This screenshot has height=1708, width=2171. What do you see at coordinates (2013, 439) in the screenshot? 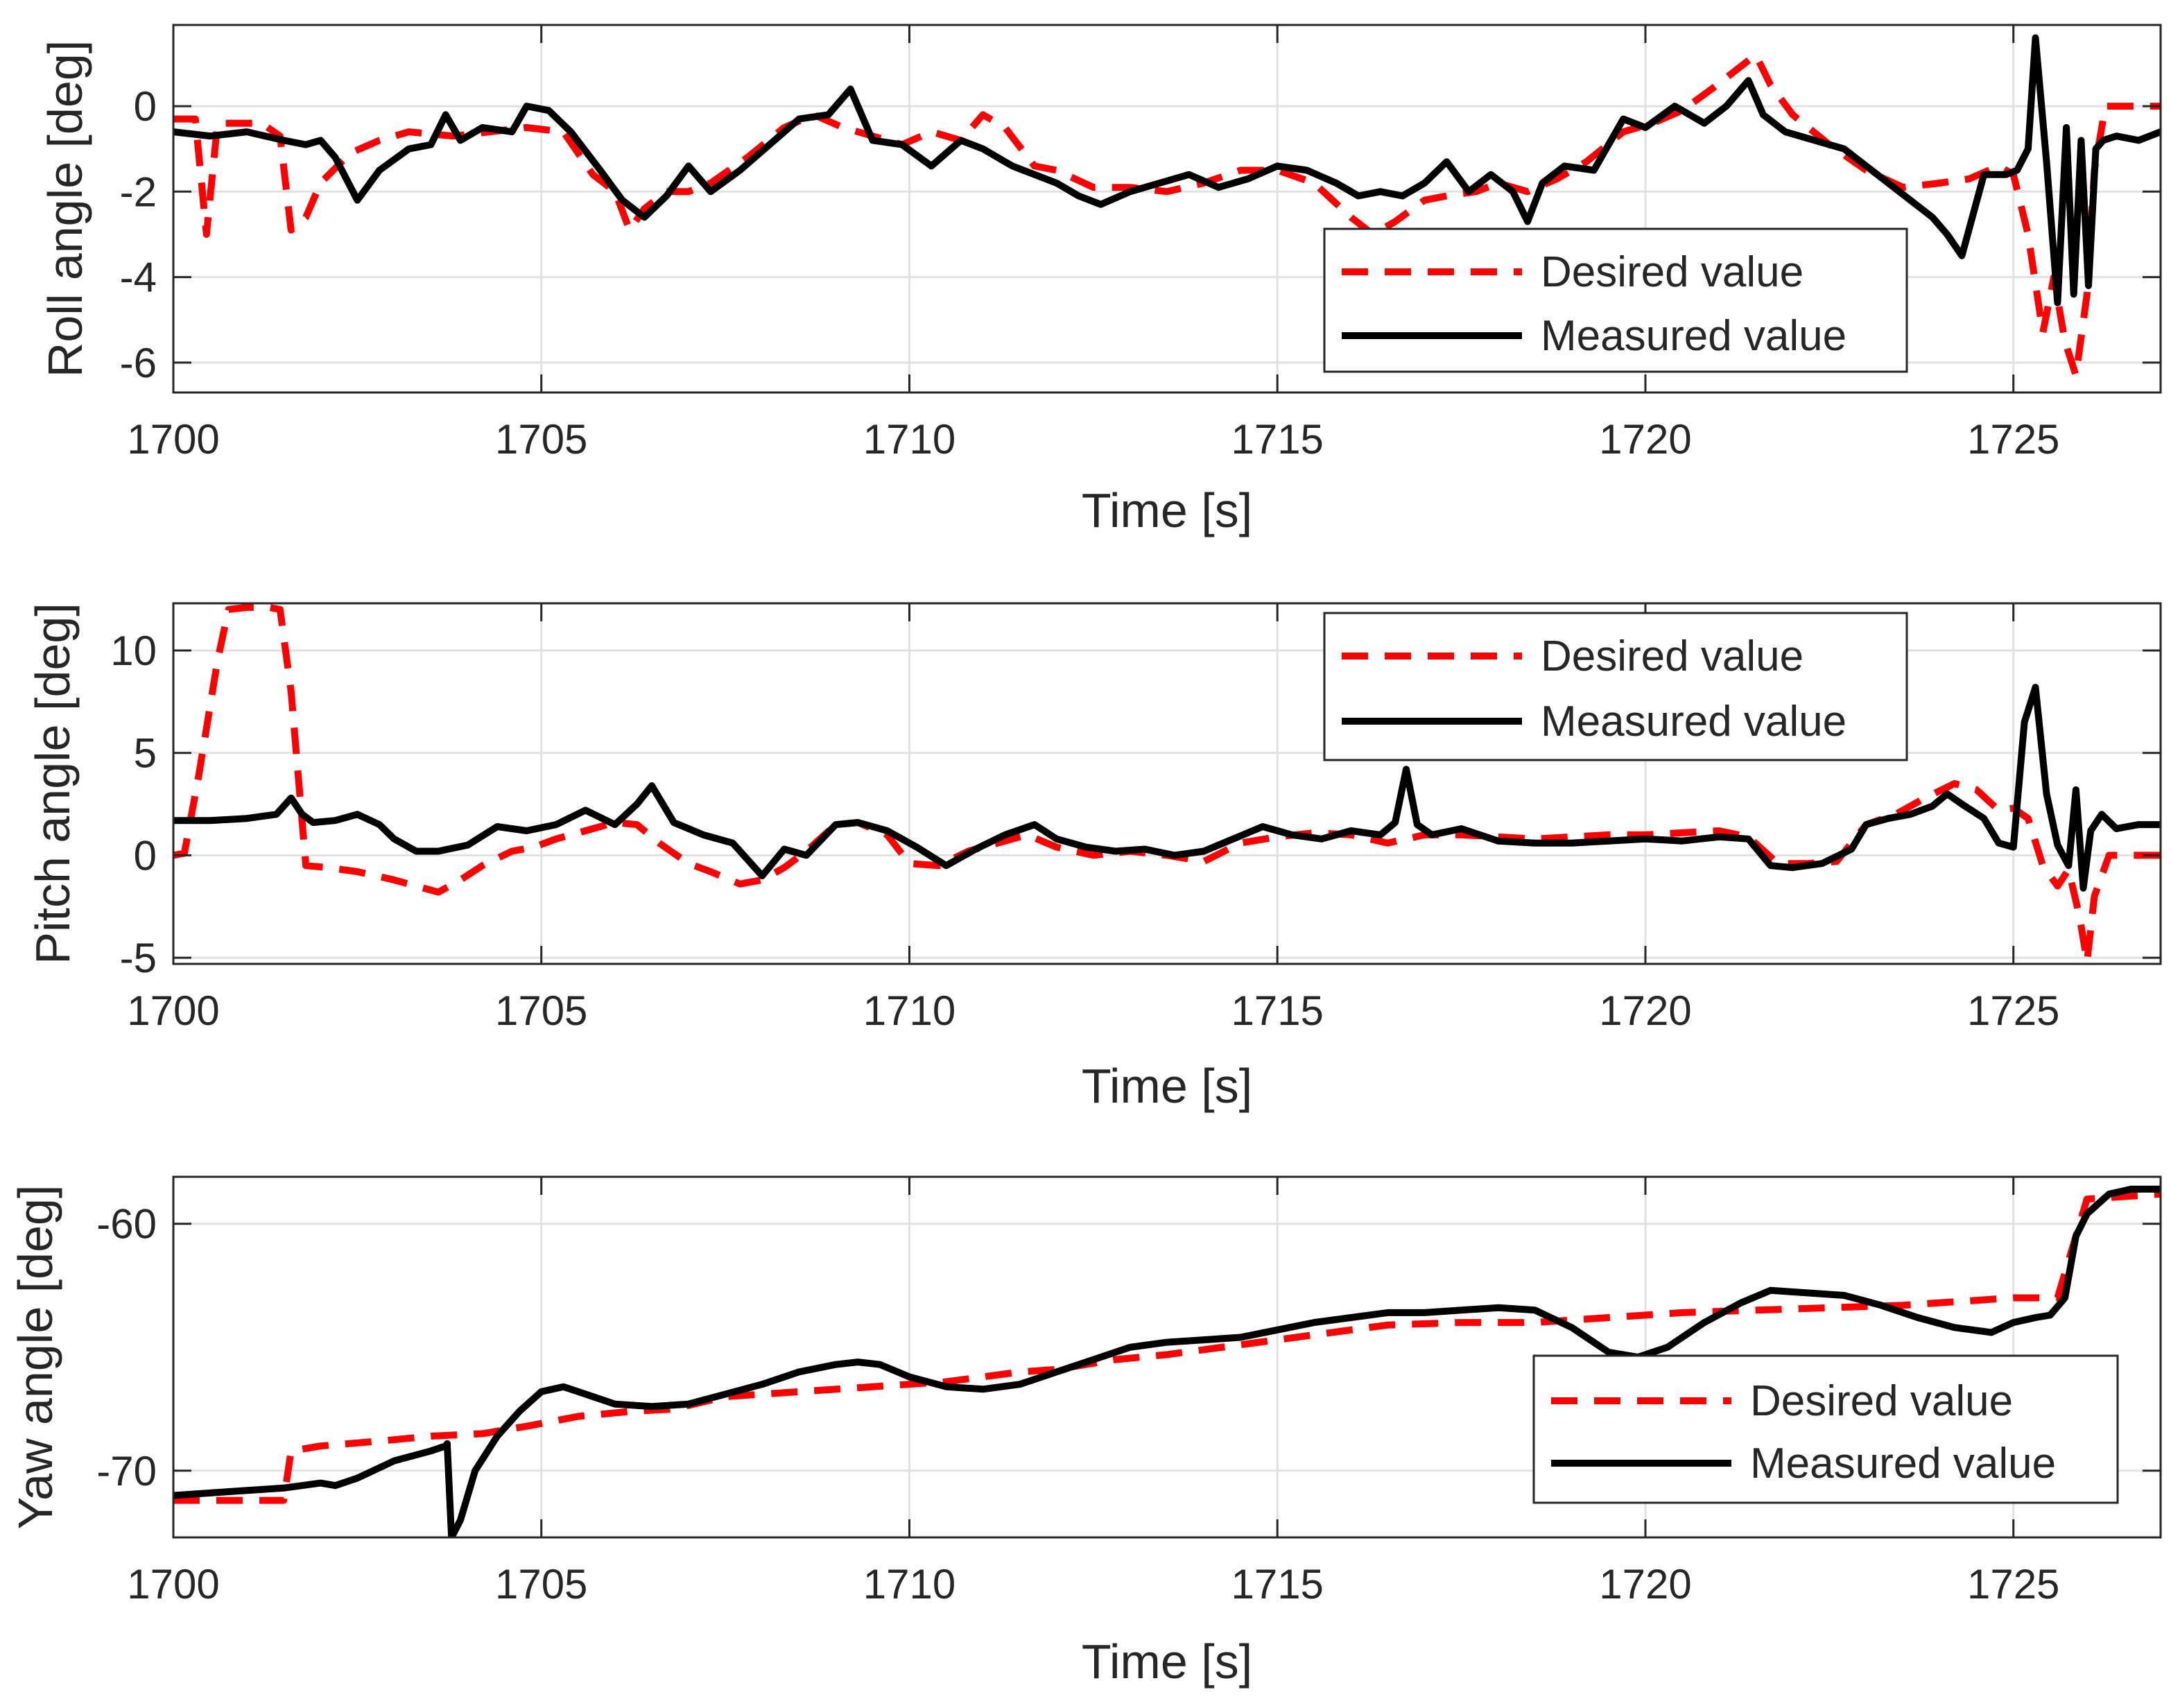
I see `roll-xtick-label: 1725` at bounding box center [2013, 439].